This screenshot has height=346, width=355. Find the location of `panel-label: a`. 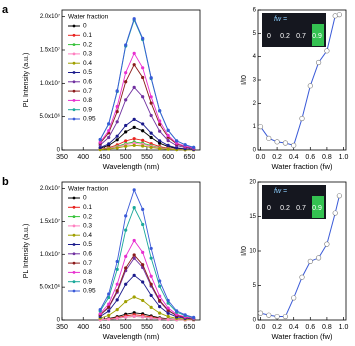

panel-label: a is located at coordinates (5, 10).